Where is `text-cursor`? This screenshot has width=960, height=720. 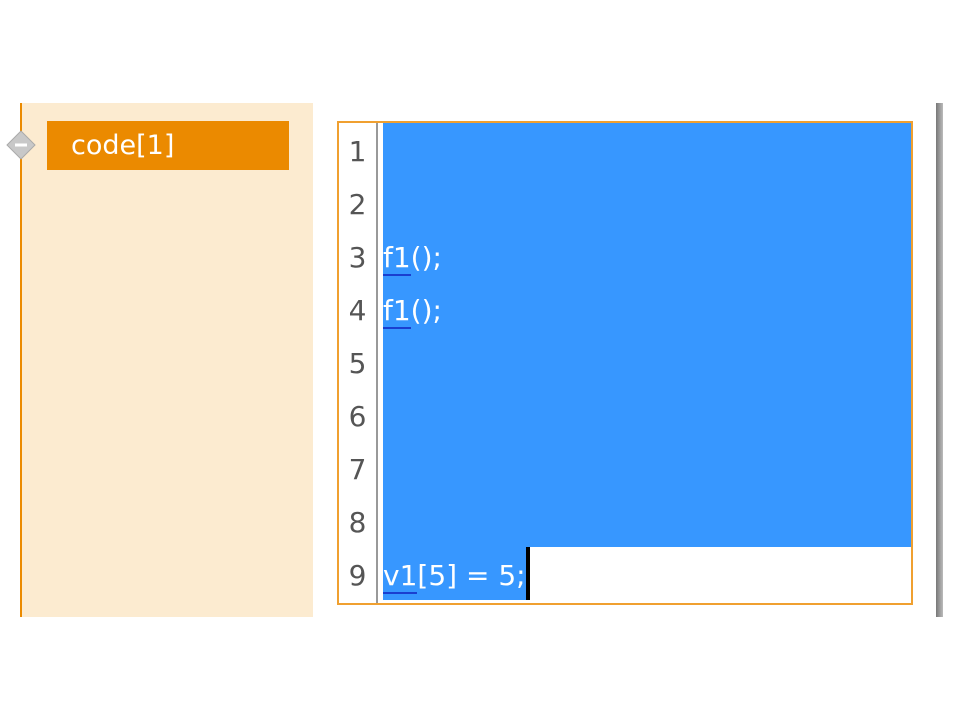 text-cursor is located at coordinates (527, 573).